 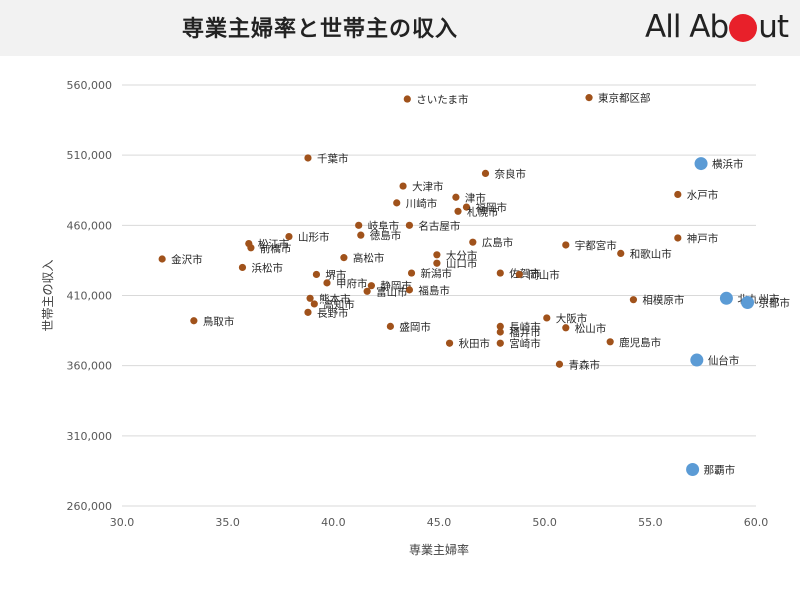 What do you see at coordinates (640, 342) in the screenshot?
I see `point-label: 鹿児島市` at bounding box center [640, 342].